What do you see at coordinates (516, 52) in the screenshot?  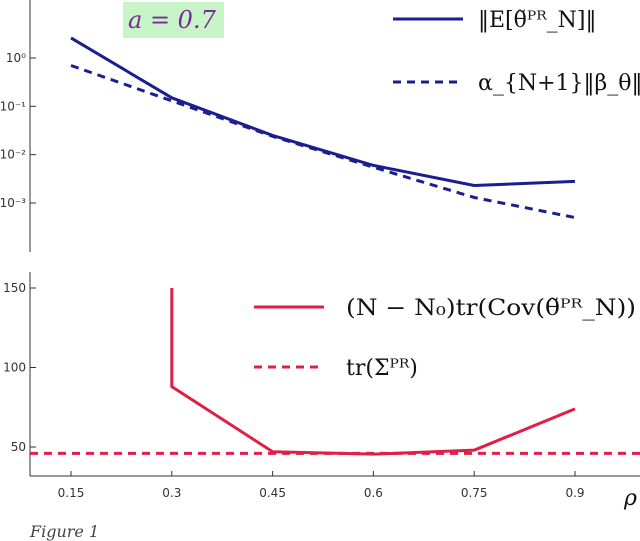 I see `top-legend: ‖E[θ̃ᴾᴿ_N]‖ α_{N+1}‖β_θ‖` at bounding box center [516, 52].